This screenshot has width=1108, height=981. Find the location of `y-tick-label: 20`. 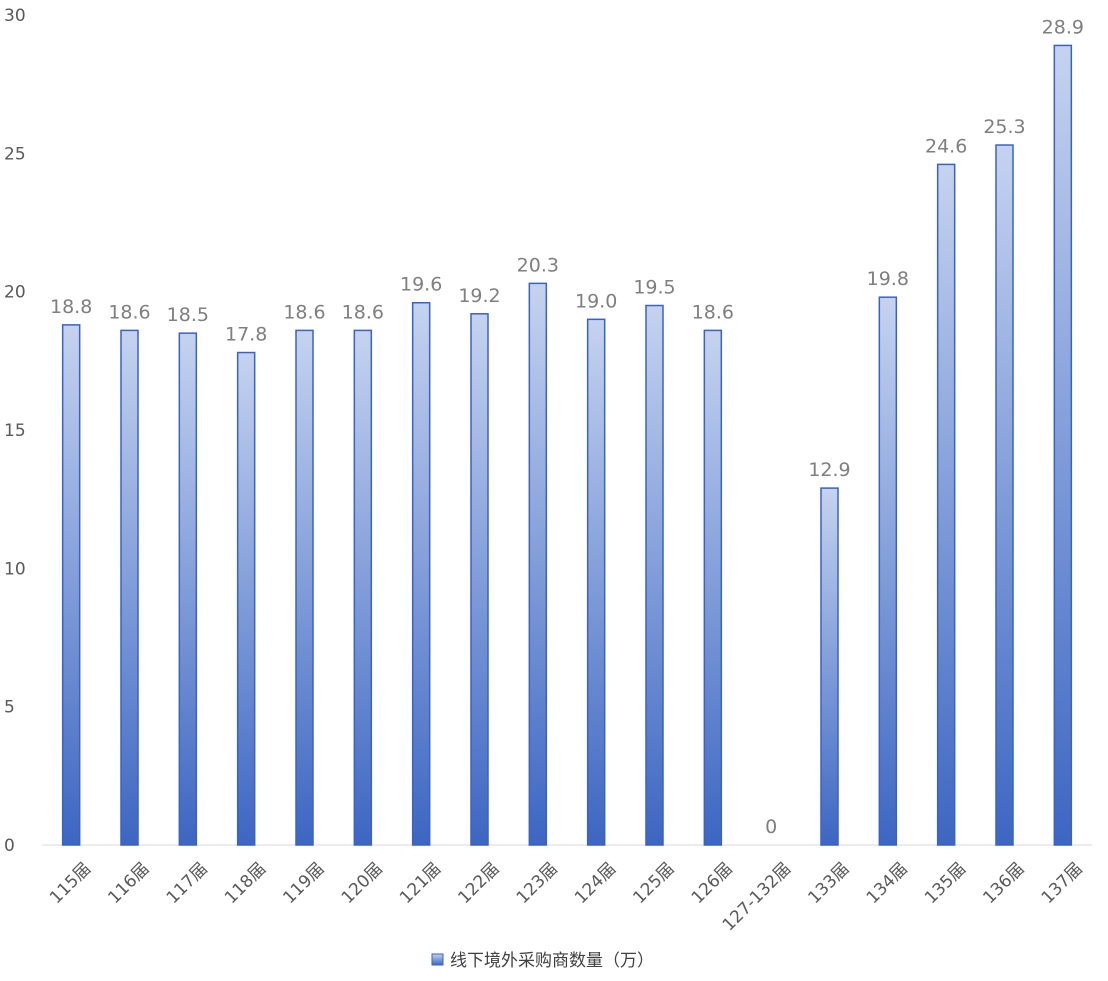

y-tick-label: 20 is located at coordinates (15, 293).